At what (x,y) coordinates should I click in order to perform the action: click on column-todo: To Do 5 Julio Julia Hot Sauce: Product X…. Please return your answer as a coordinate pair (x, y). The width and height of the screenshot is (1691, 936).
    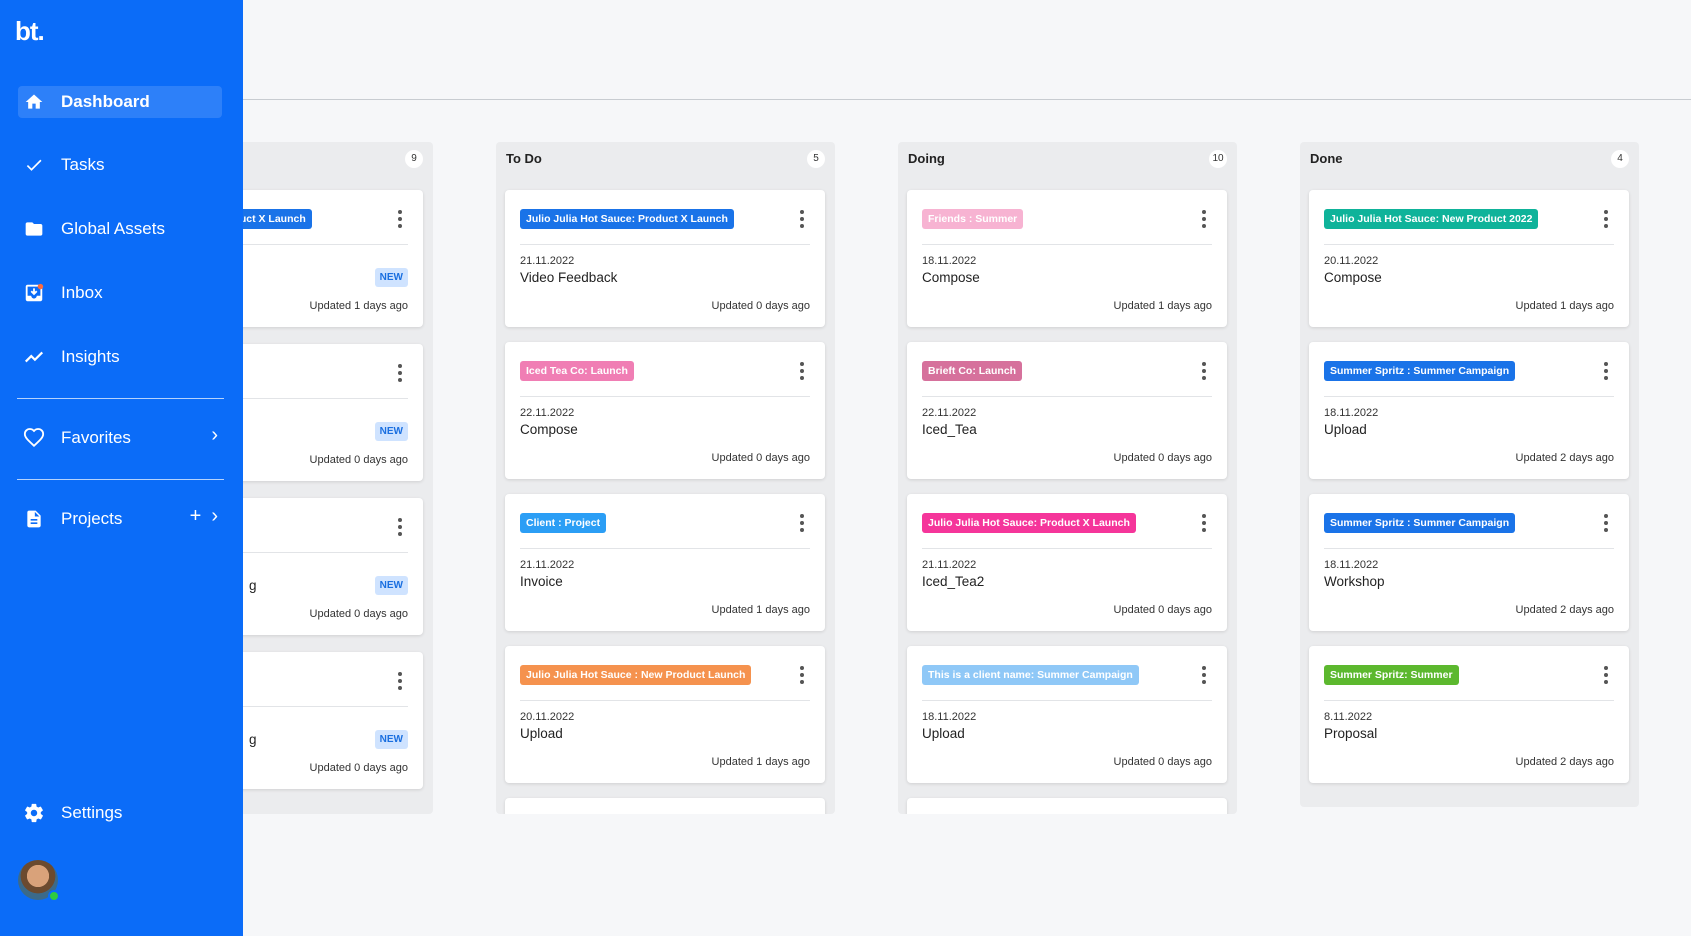
    Looking at the image, I should click on (665, 478).